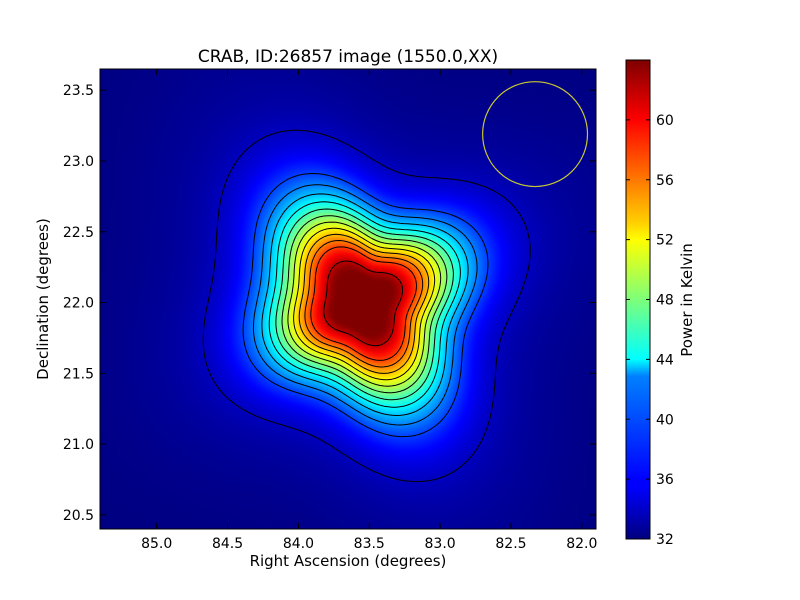 This screenshot has width=800, height=600. What do you see at coordinates (665, 360) in the screenshot?
I see `colorbar-tick-label: 44` at bounding box center [665, 360].